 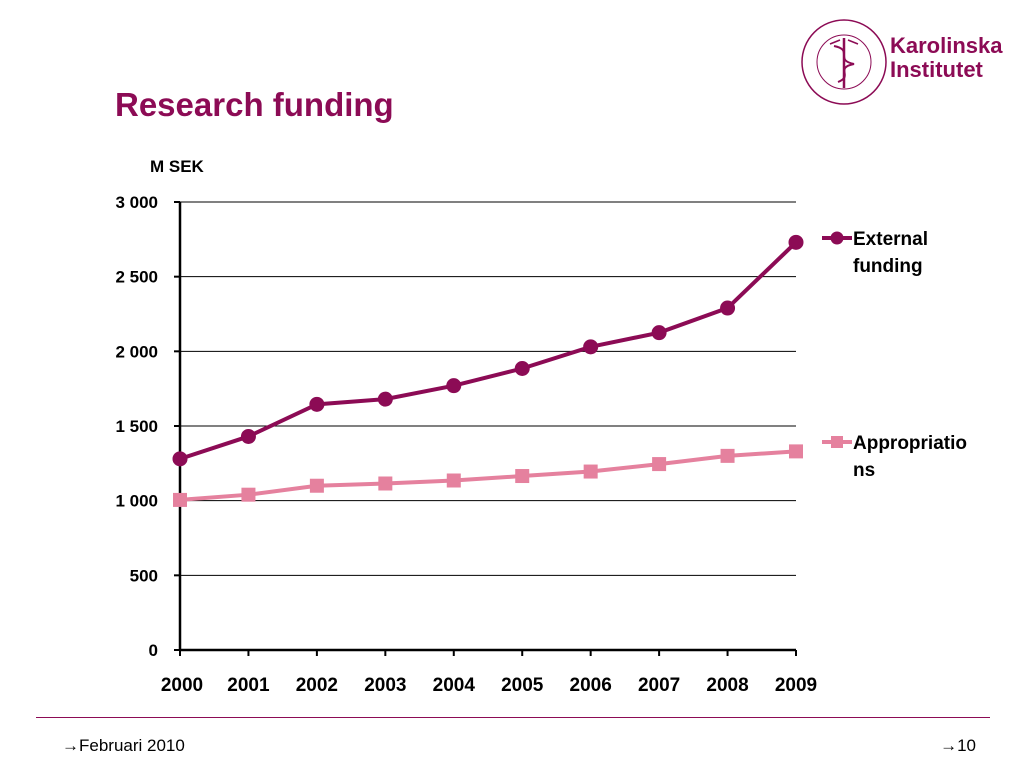 I want to click on x-tick-label: 2007, so click(x=659, y=685).